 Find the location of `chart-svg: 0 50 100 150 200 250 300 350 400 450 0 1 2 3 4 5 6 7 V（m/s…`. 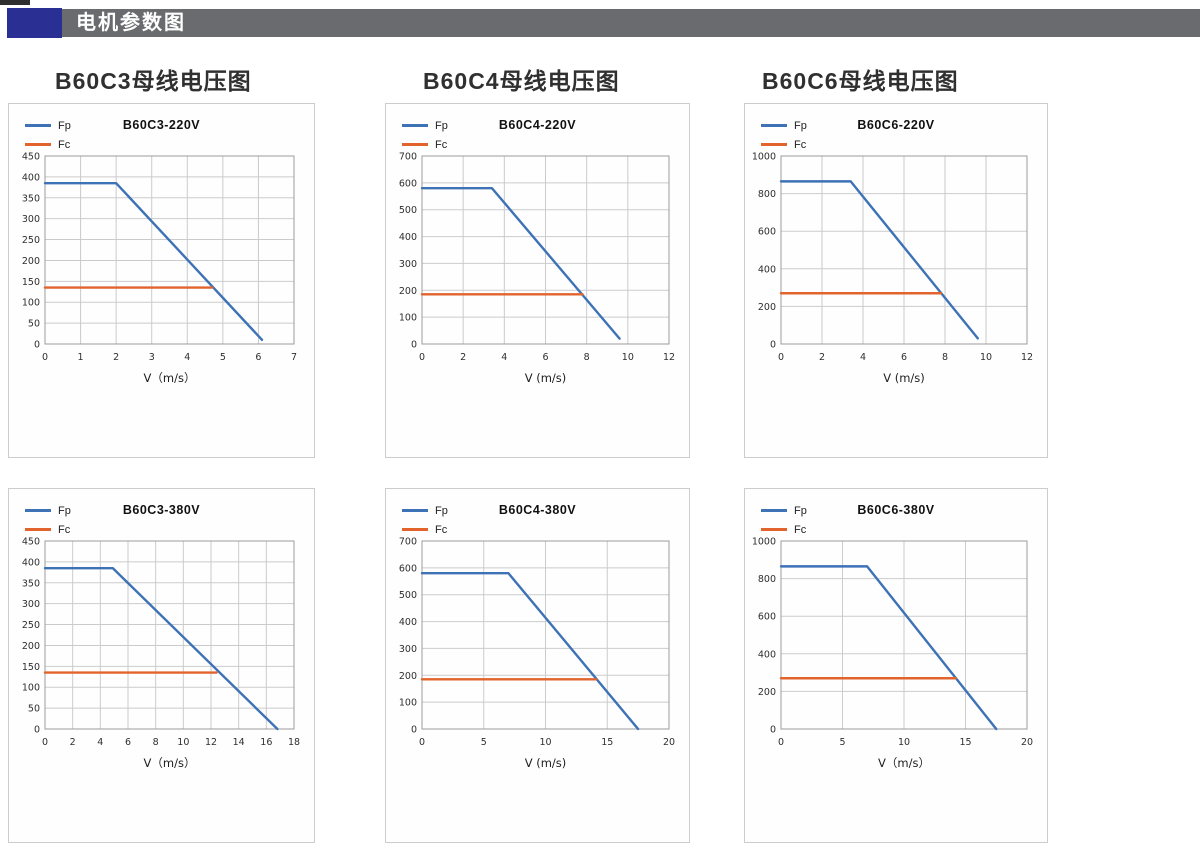

chart-svg: 0 50 100 150 200 250 300 350 400 450 0 1 2 3 4 5 6 7 V（m/s… is located at coordinates (159, 269).